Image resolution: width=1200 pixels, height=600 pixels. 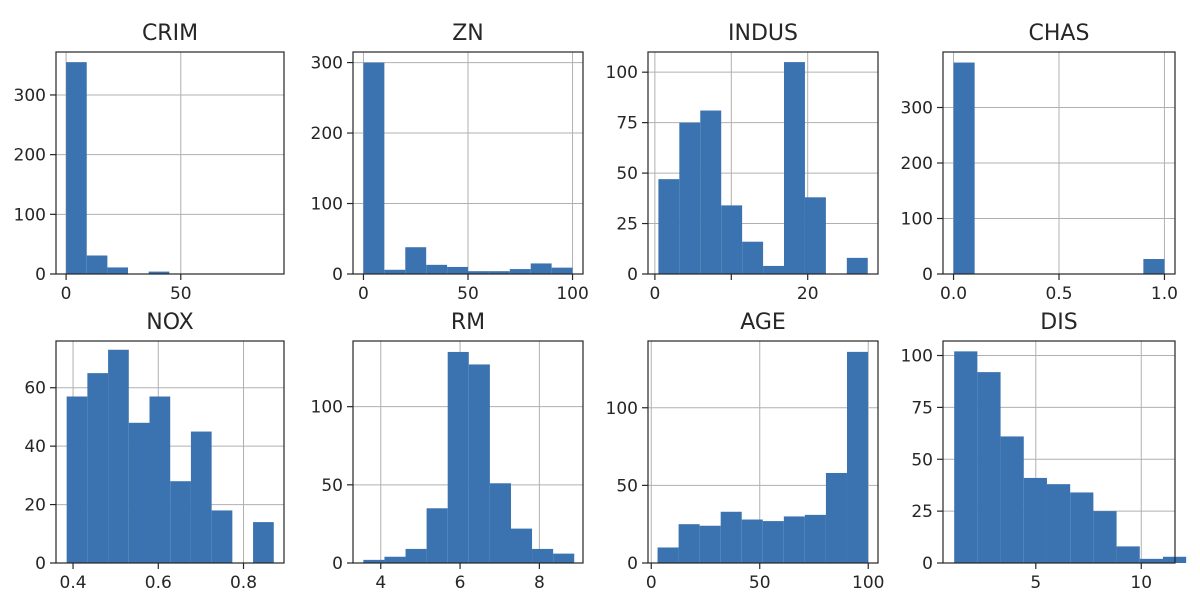 What do you see at coordinates (169, 322) in the screenshot?
I see `subplot-title: NOX` at bounding box center [169, 322].